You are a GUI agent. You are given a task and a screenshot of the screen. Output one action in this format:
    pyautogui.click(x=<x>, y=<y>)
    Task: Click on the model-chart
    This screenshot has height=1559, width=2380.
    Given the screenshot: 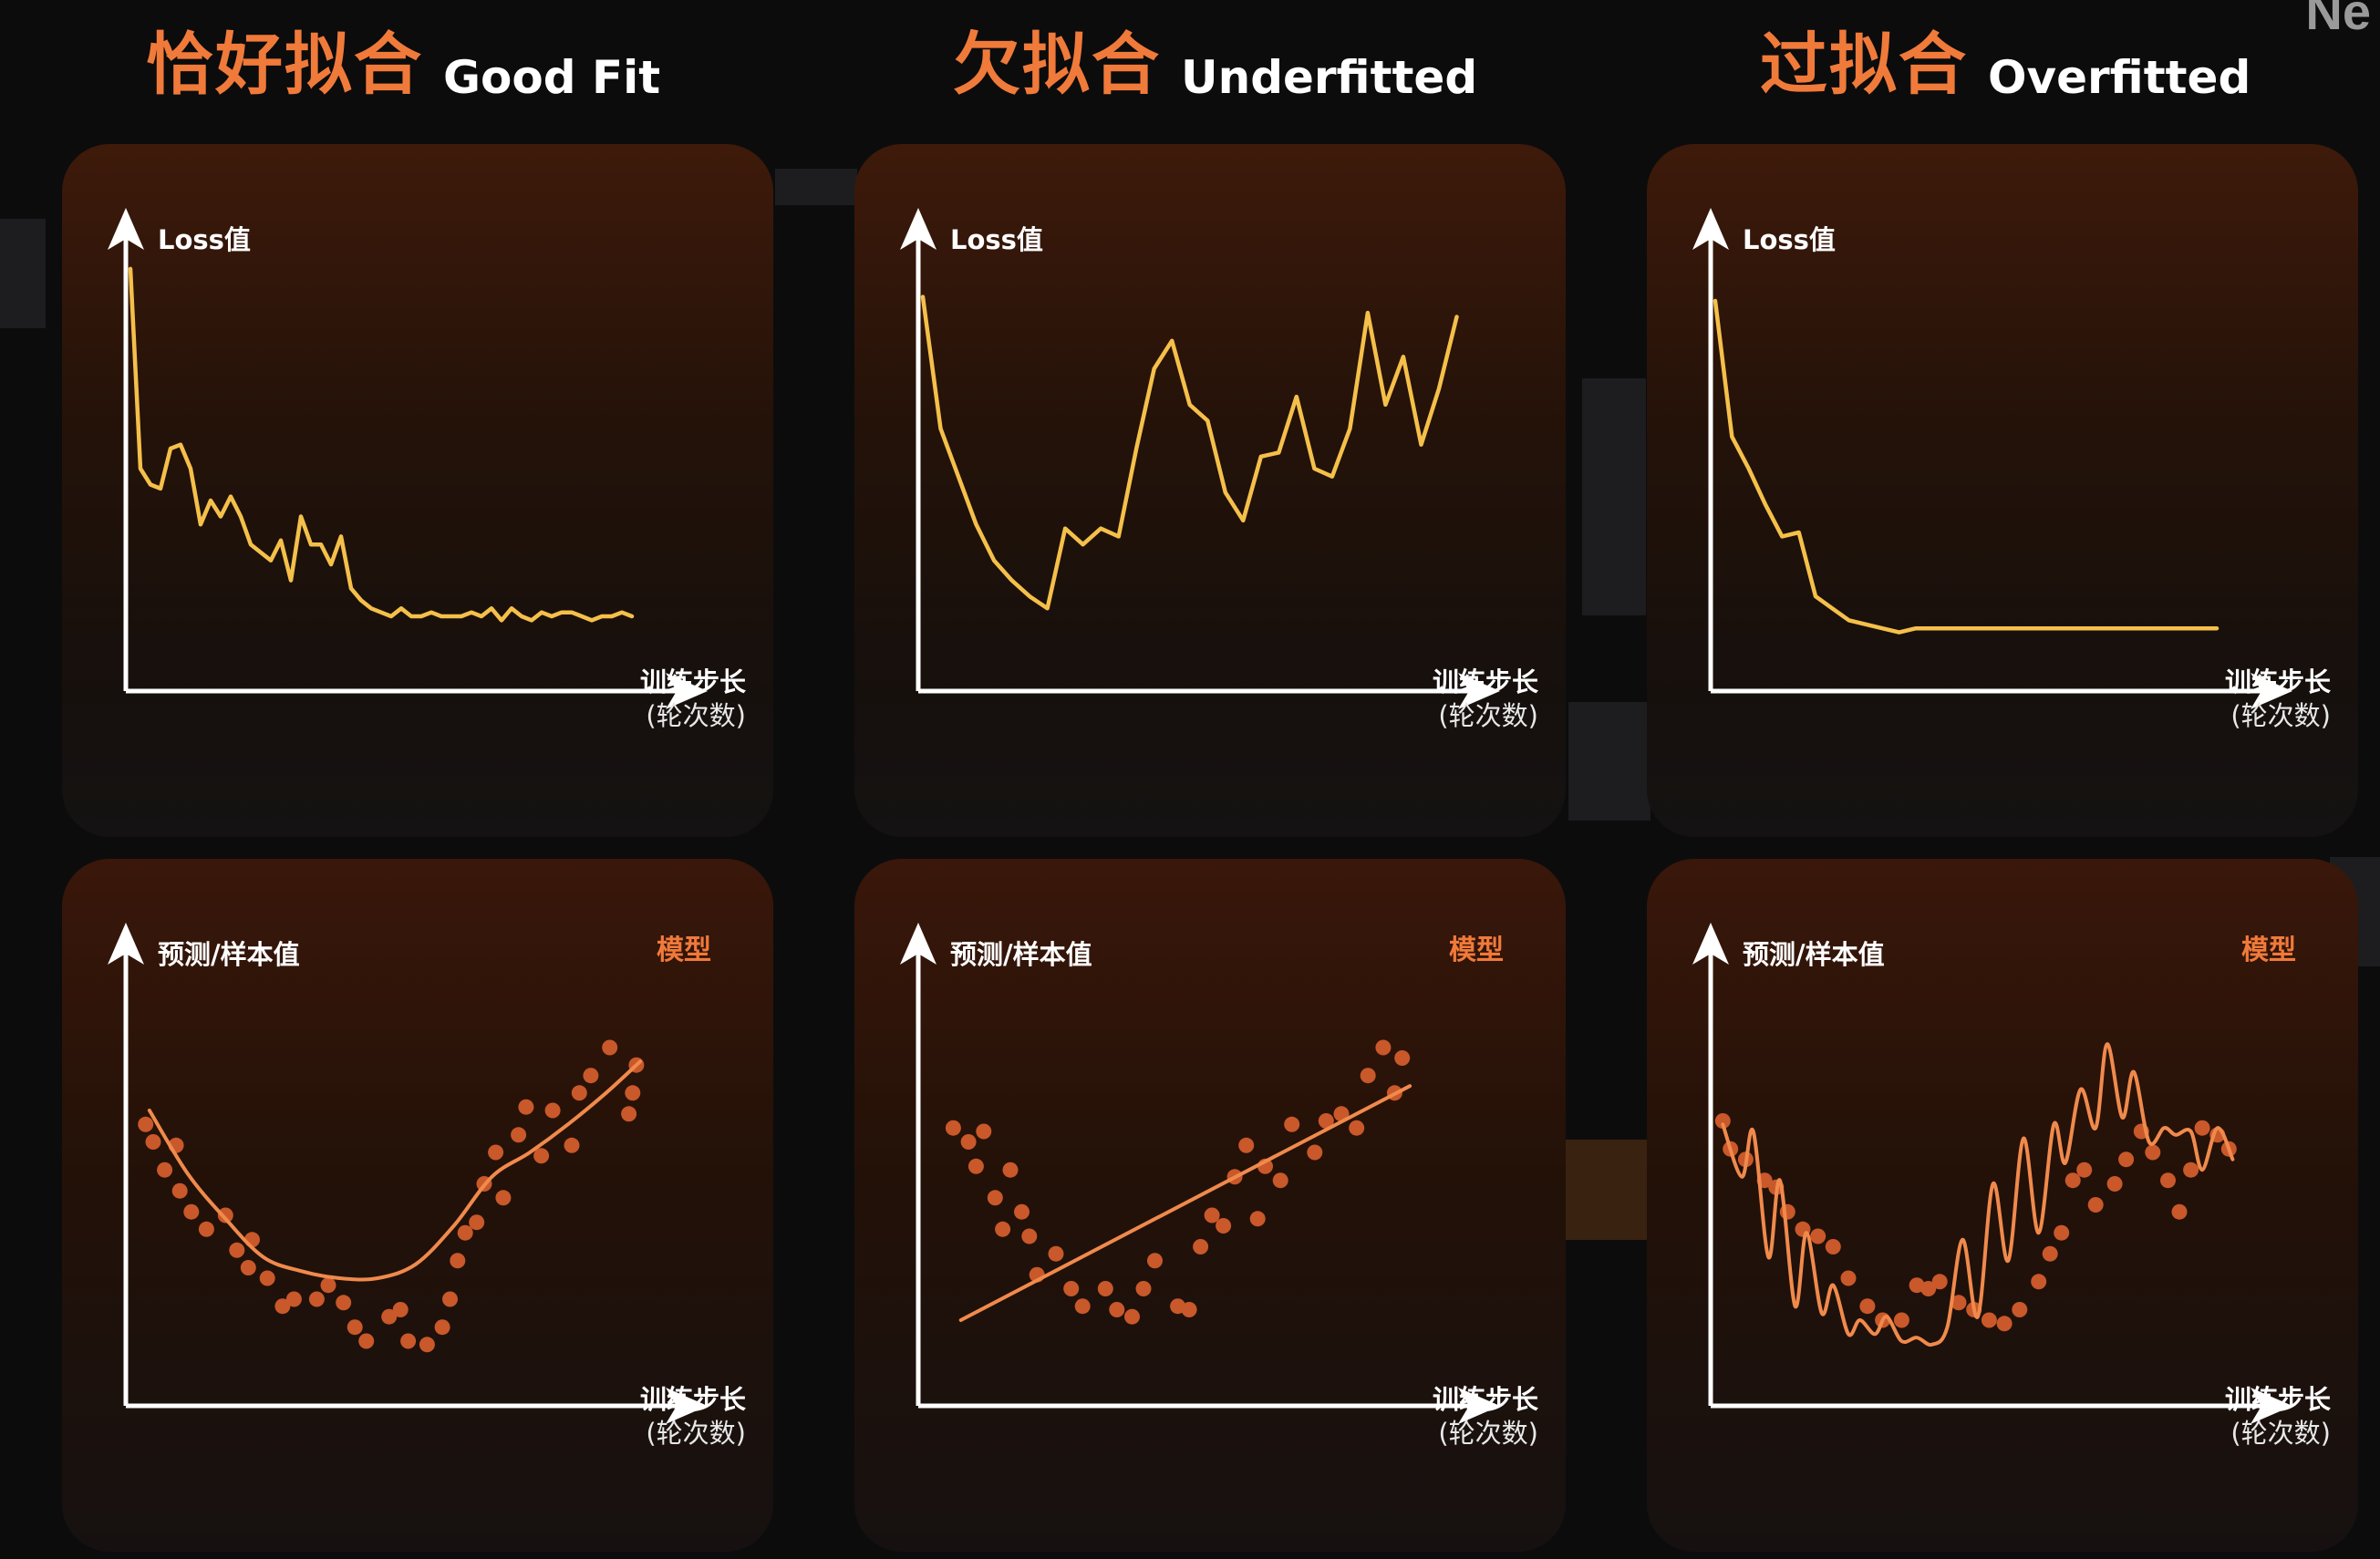 What is the action you would take?
    pyautogui.click(x=408, y=1173)
    